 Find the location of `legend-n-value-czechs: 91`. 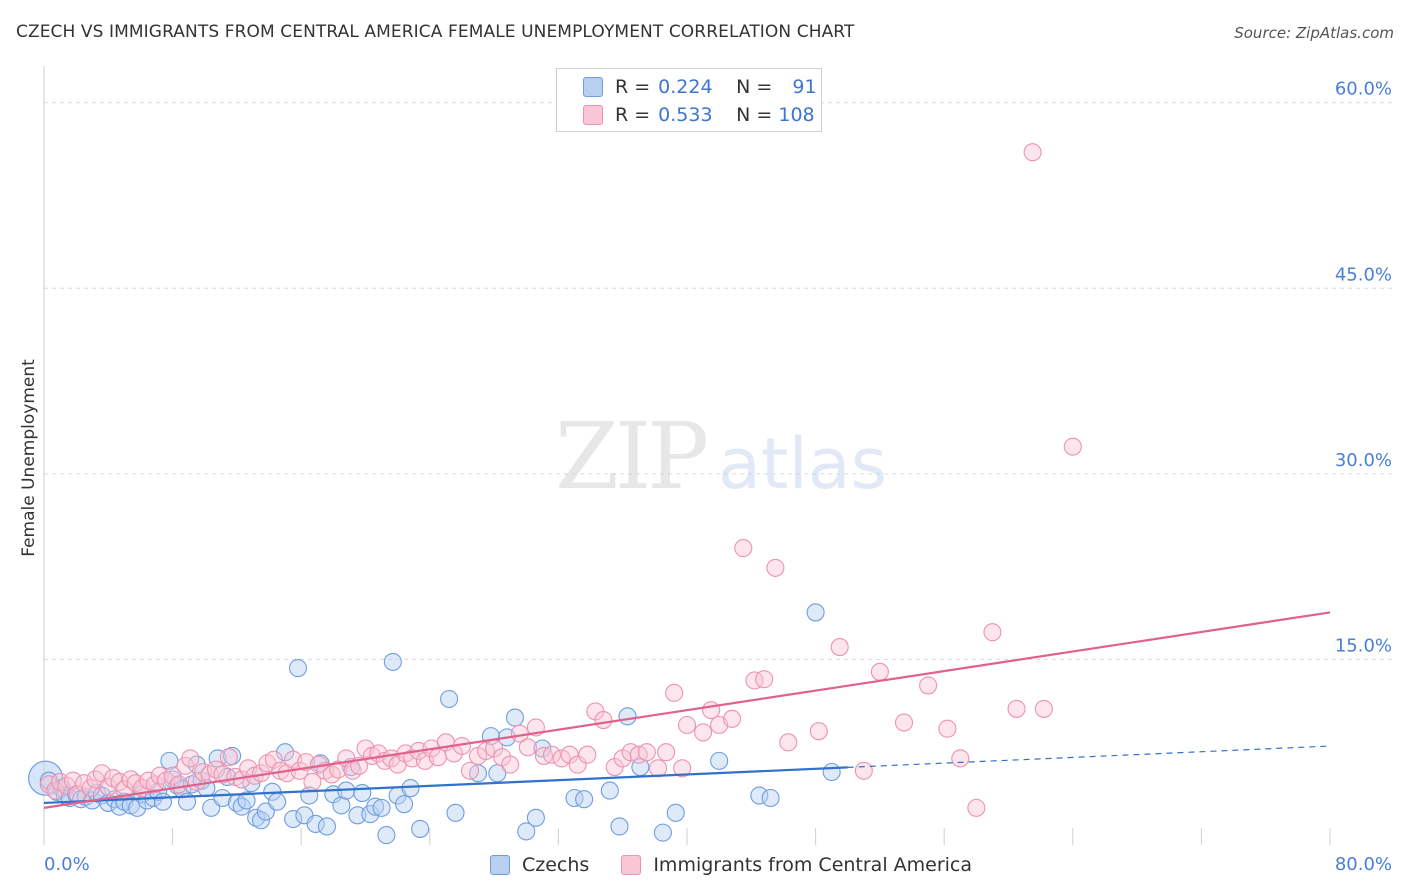

legend-n-value-czechs: 91 is located at coordinates (804, 87).